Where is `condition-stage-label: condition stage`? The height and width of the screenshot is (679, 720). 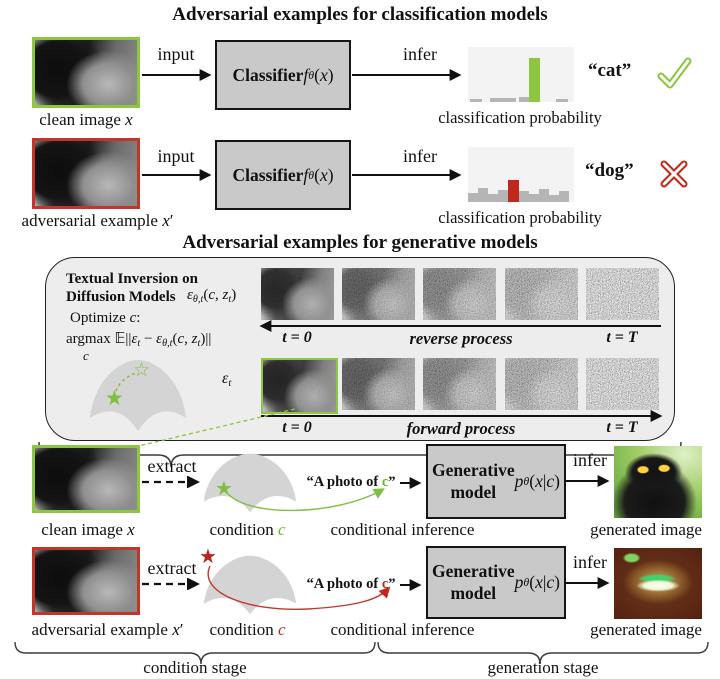
condition-stage-label: condition stage is located at coordinates (195, 667).